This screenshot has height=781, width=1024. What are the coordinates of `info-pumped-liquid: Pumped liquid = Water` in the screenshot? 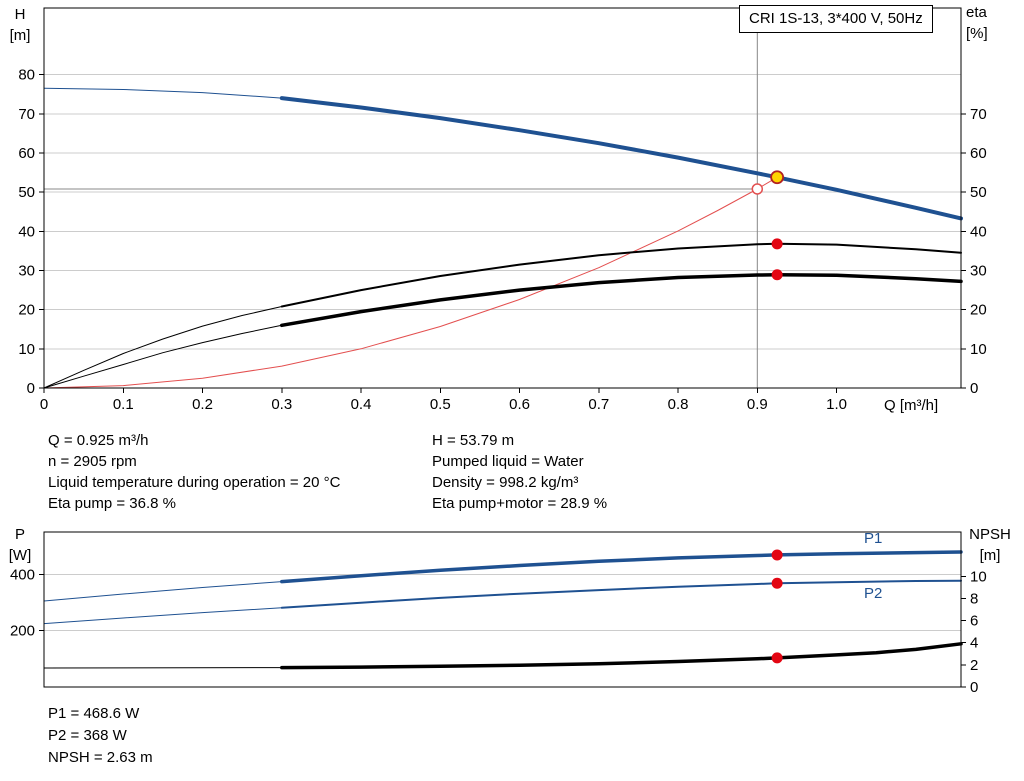 It's located at (508, 461).